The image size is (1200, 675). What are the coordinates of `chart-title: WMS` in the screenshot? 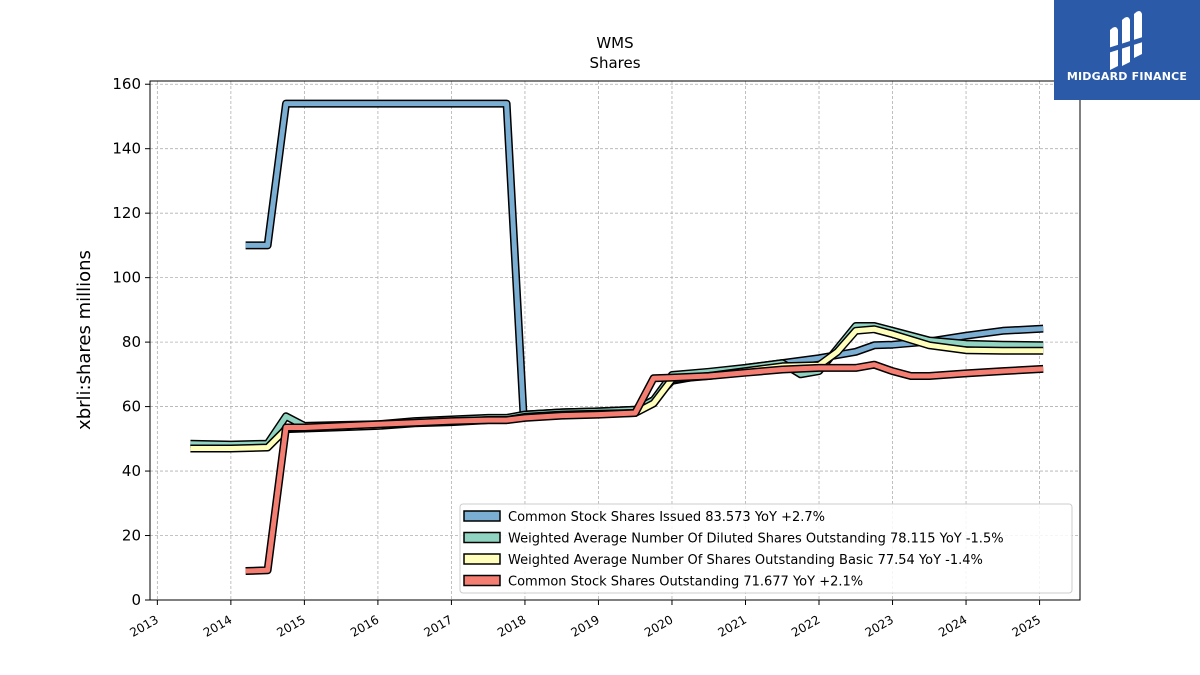 It's located at (614, 43).